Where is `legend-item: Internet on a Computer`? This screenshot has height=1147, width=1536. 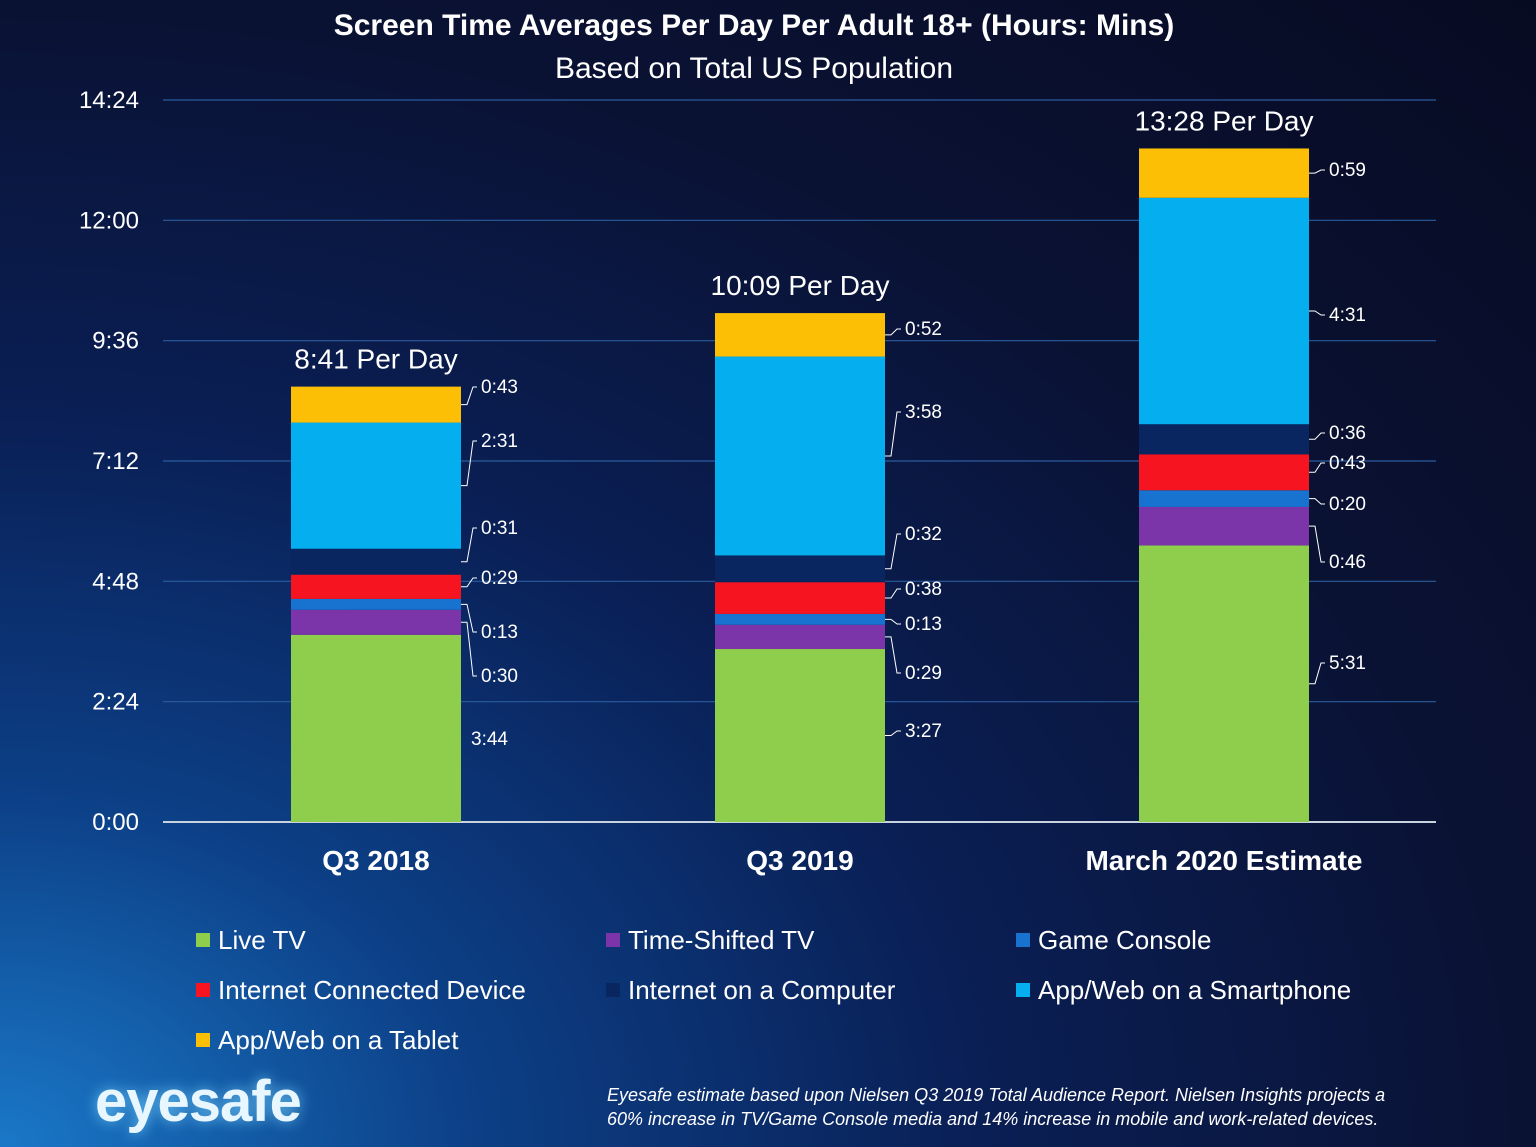
legend-item: Internet on a Computer is located at coordinates (811, 990).